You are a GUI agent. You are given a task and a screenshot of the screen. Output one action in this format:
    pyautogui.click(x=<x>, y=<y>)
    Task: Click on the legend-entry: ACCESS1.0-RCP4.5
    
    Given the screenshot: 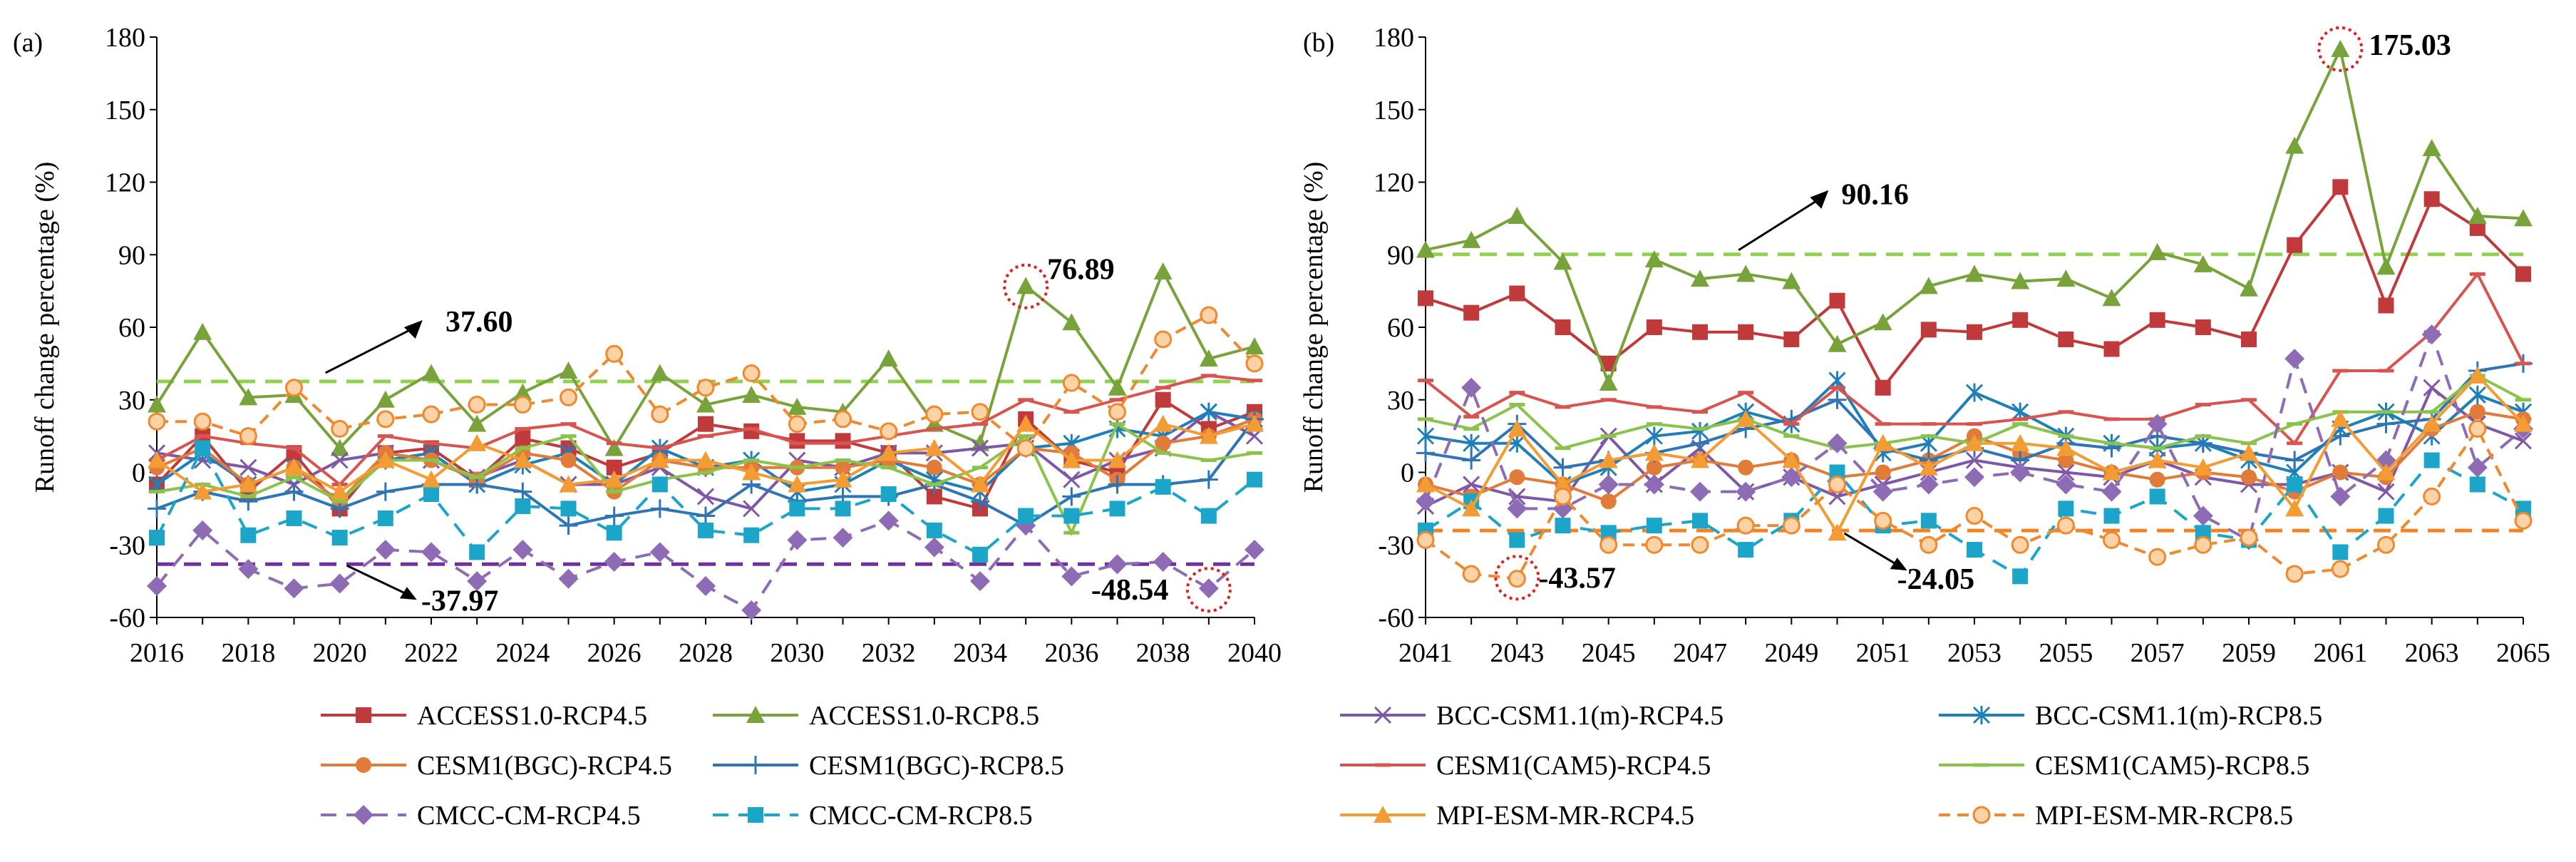 What is the action you would take?
    pyautogui.click(x=484, y=716)
    